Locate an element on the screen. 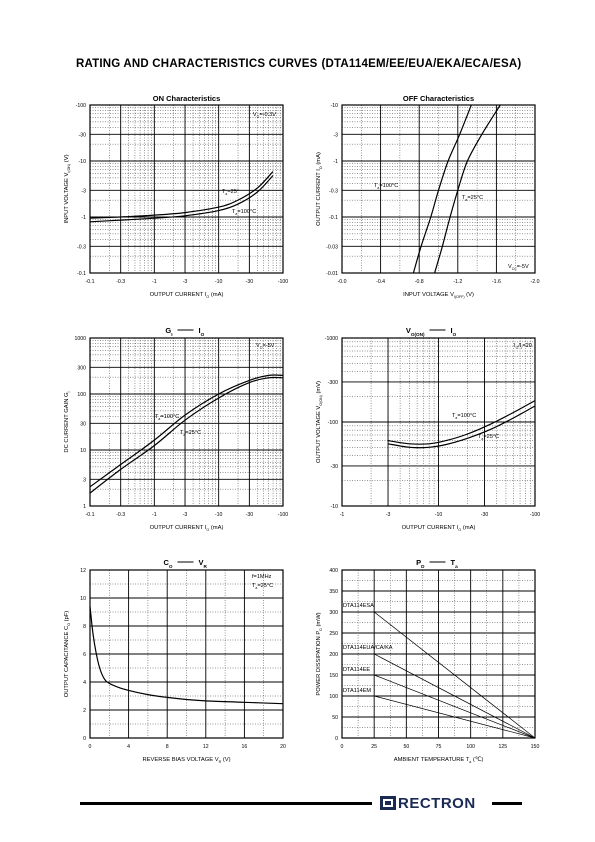  y-tick-label: -100 is located at coordinates (333, 423).